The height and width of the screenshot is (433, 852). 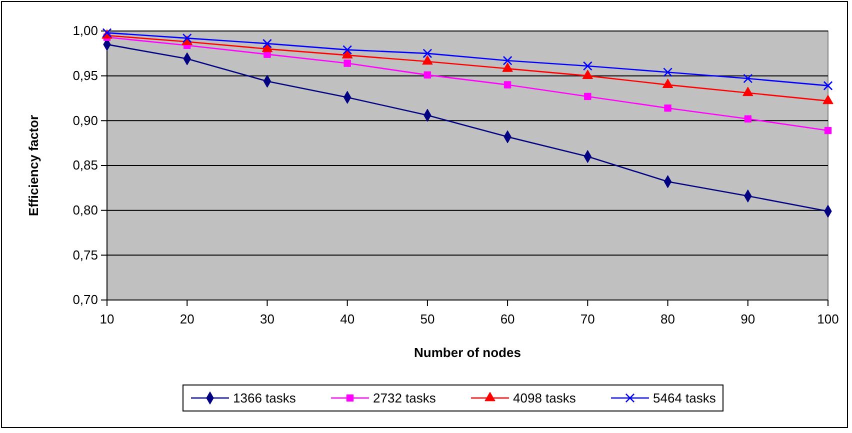 I want to click on x-tick-label: 50, so click(x=427, y=318).